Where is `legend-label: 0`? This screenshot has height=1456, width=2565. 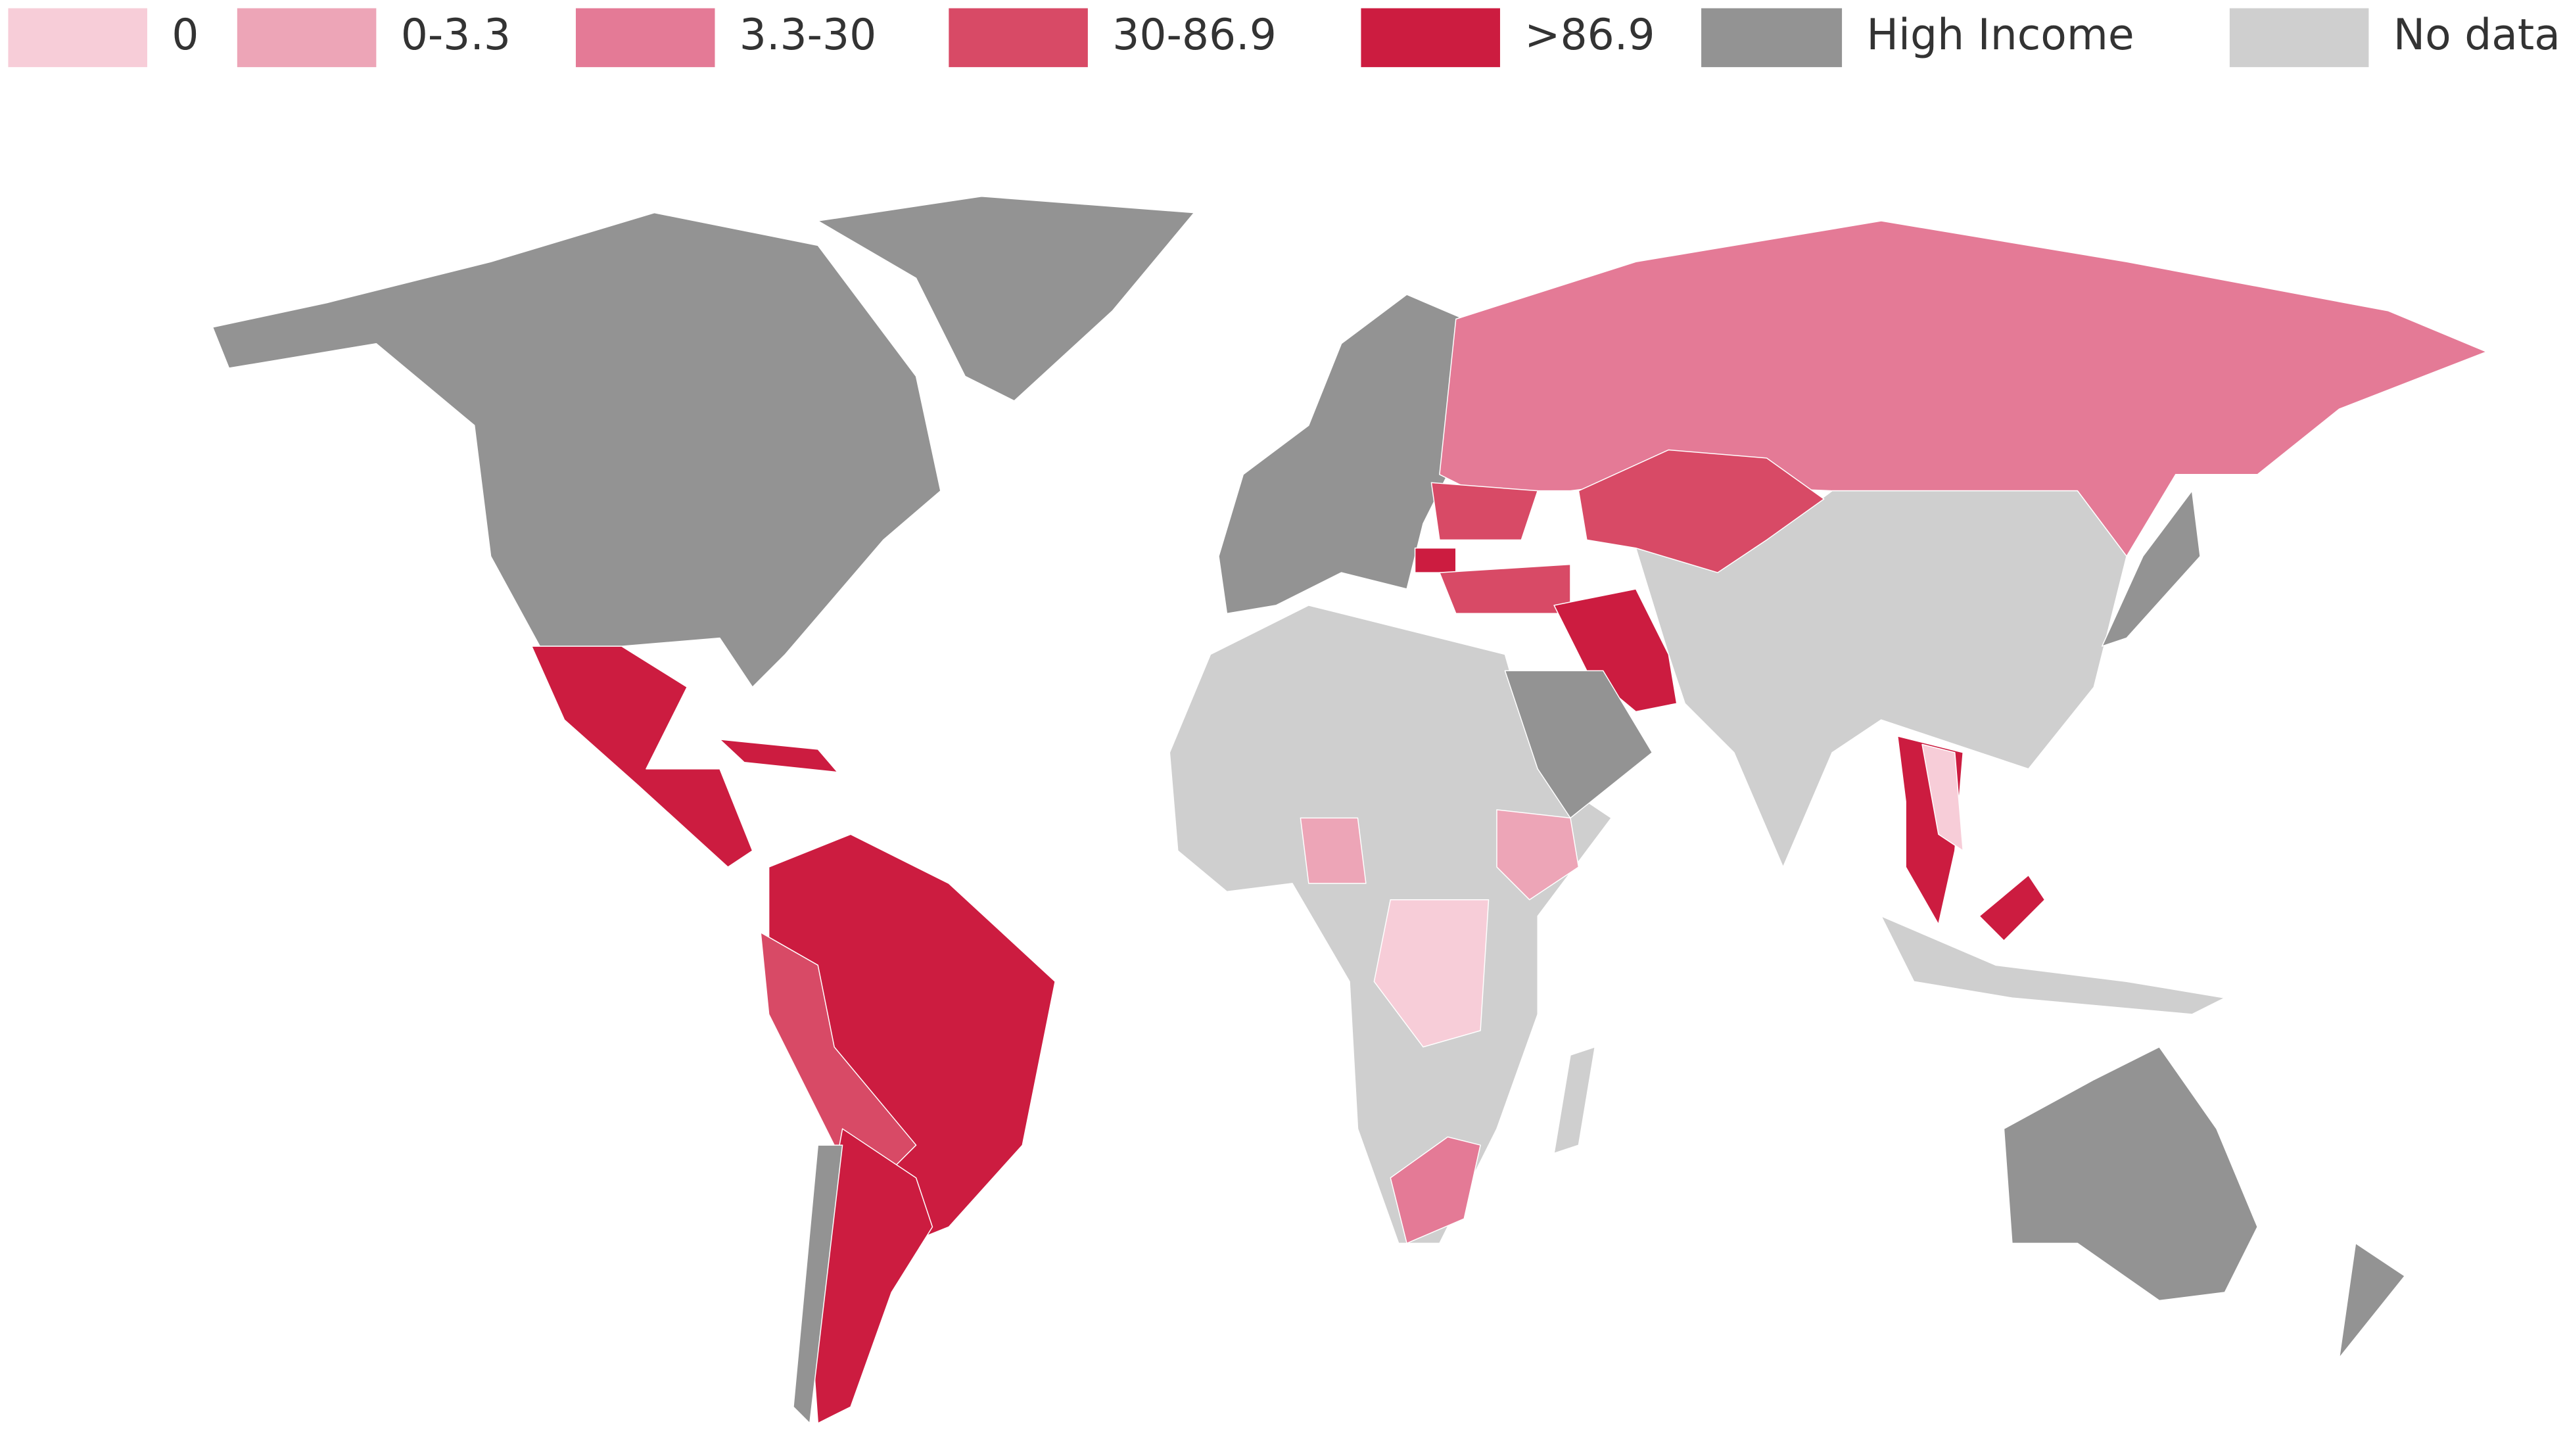 legend-label: 0 is located at coordinates (185, 35).